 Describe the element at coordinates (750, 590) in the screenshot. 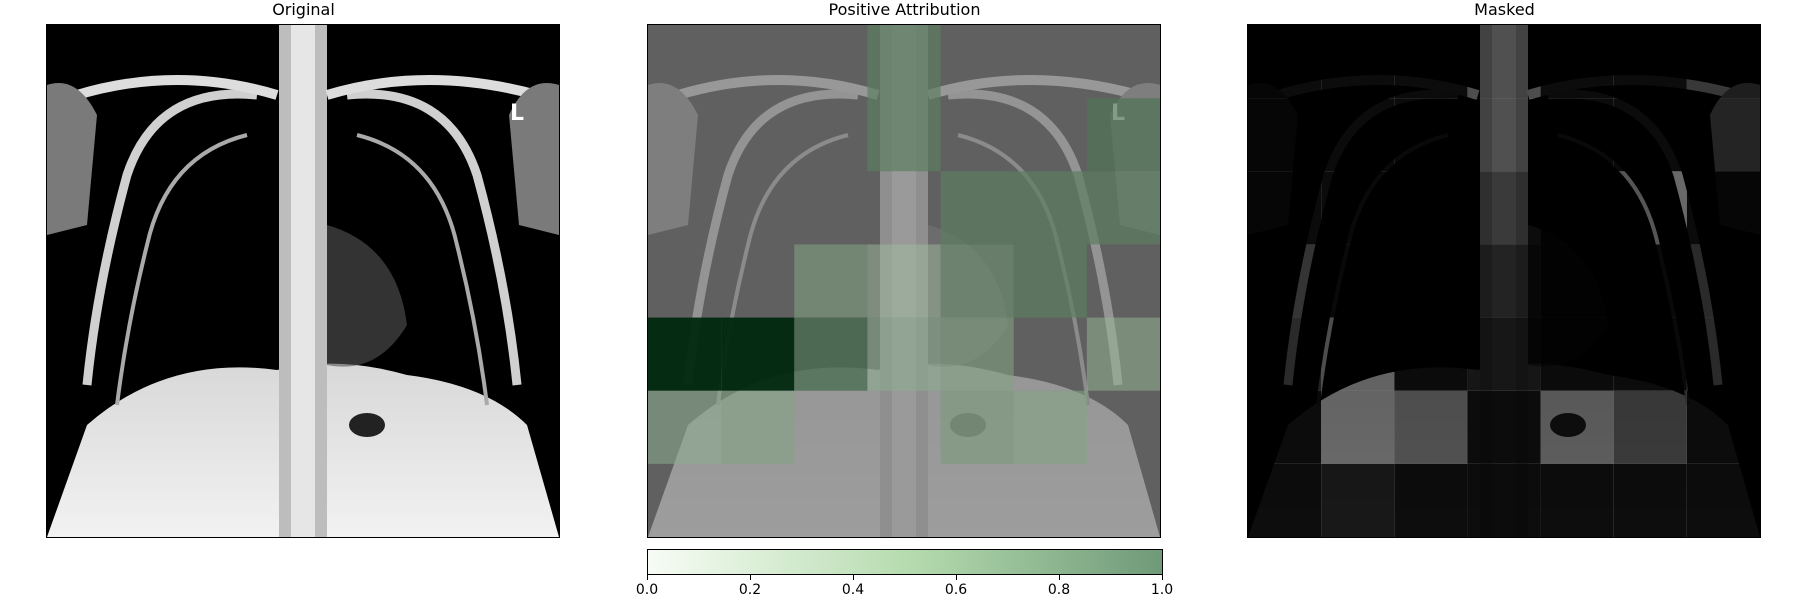

I see `colorbar-tick-label: 0.2` at that location.